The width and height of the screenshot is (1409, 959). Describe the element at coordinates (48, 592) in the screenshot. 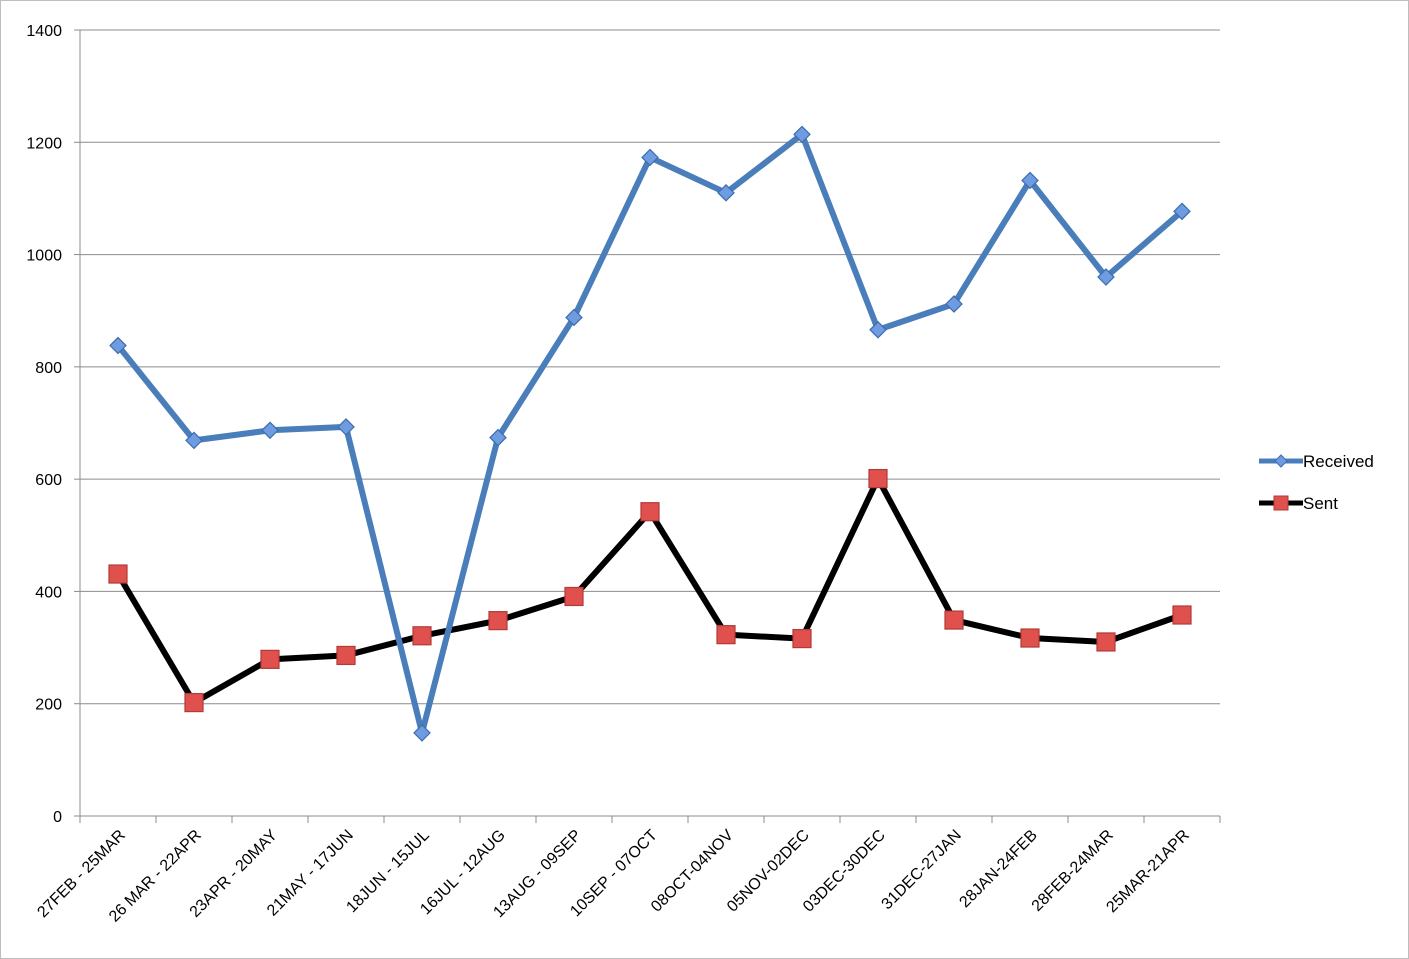

I see `y-tick-label: 400` at that location.